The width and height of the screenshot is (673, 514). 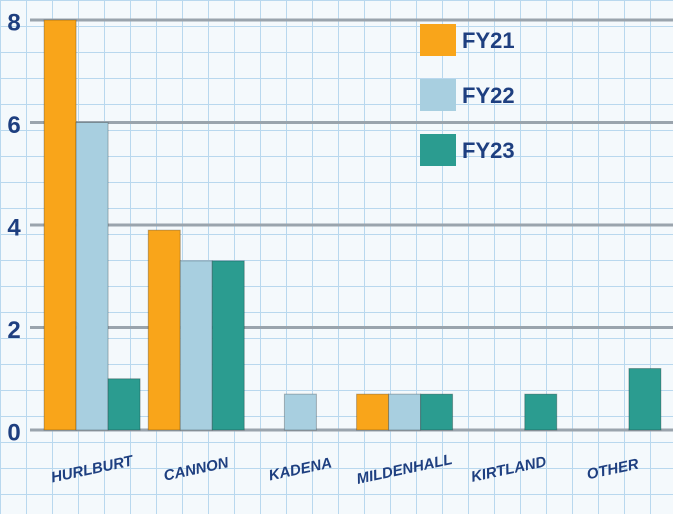 What do you see at coordinates (488, 95) in the screenshot?
I see `legend-label: FY22` at bounding box center [488, 95].